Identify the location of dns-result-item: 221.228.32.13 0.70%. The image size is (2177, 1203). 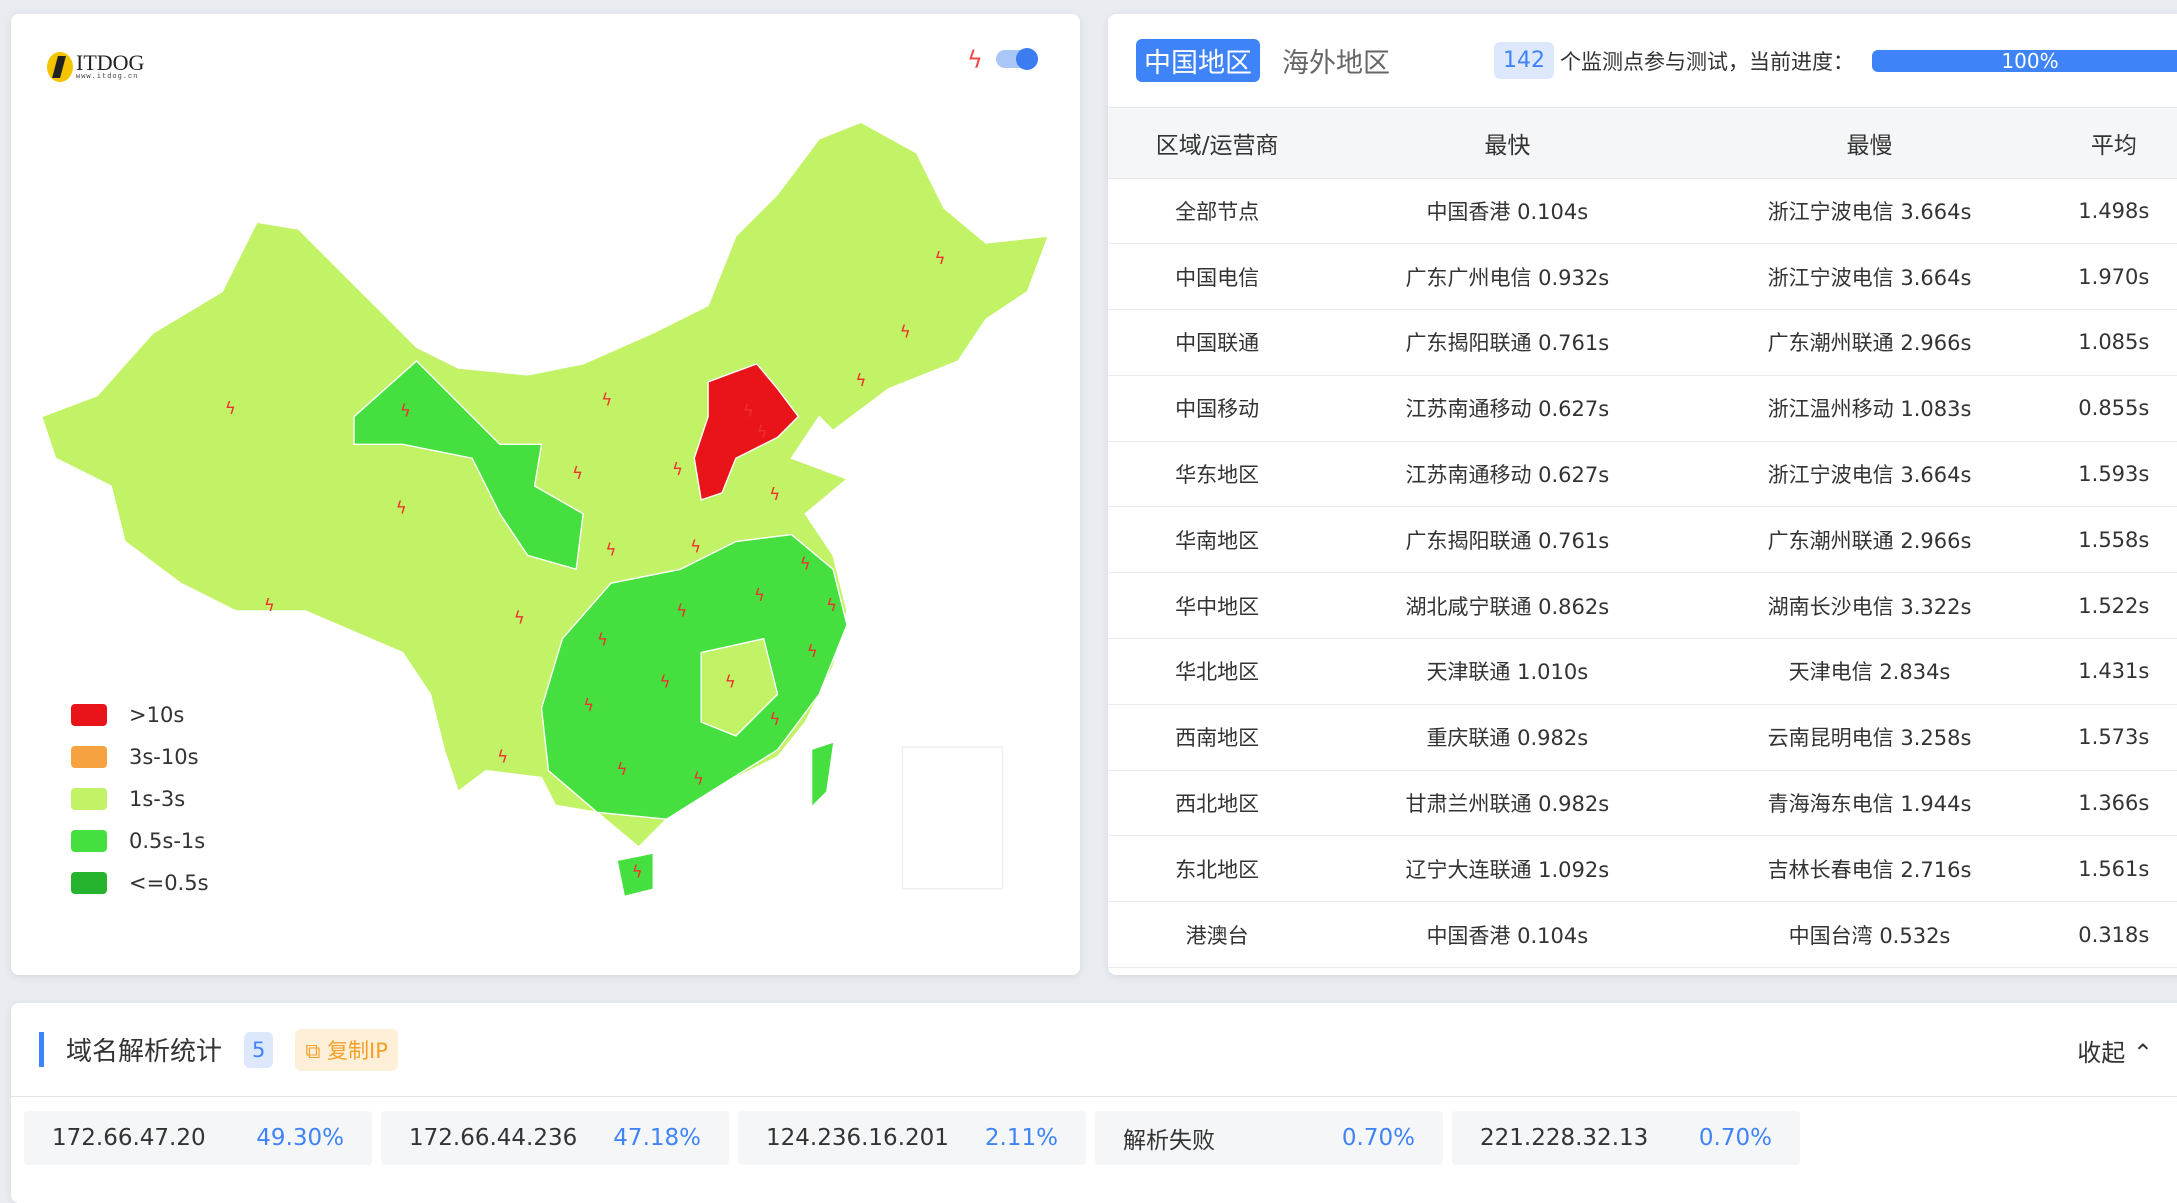
(1626, 1138).